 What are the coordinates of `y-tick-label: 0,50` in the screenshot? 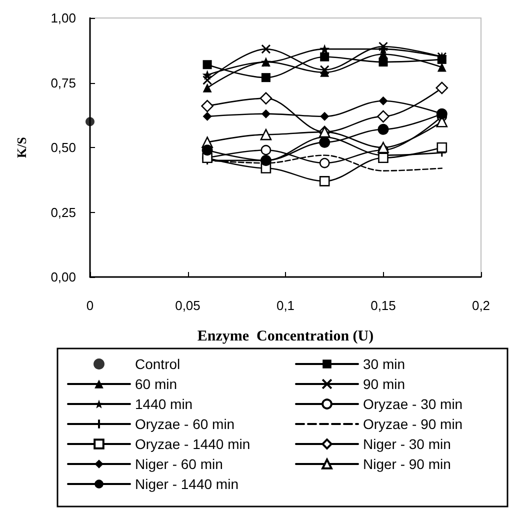 It's located at (63, 147).